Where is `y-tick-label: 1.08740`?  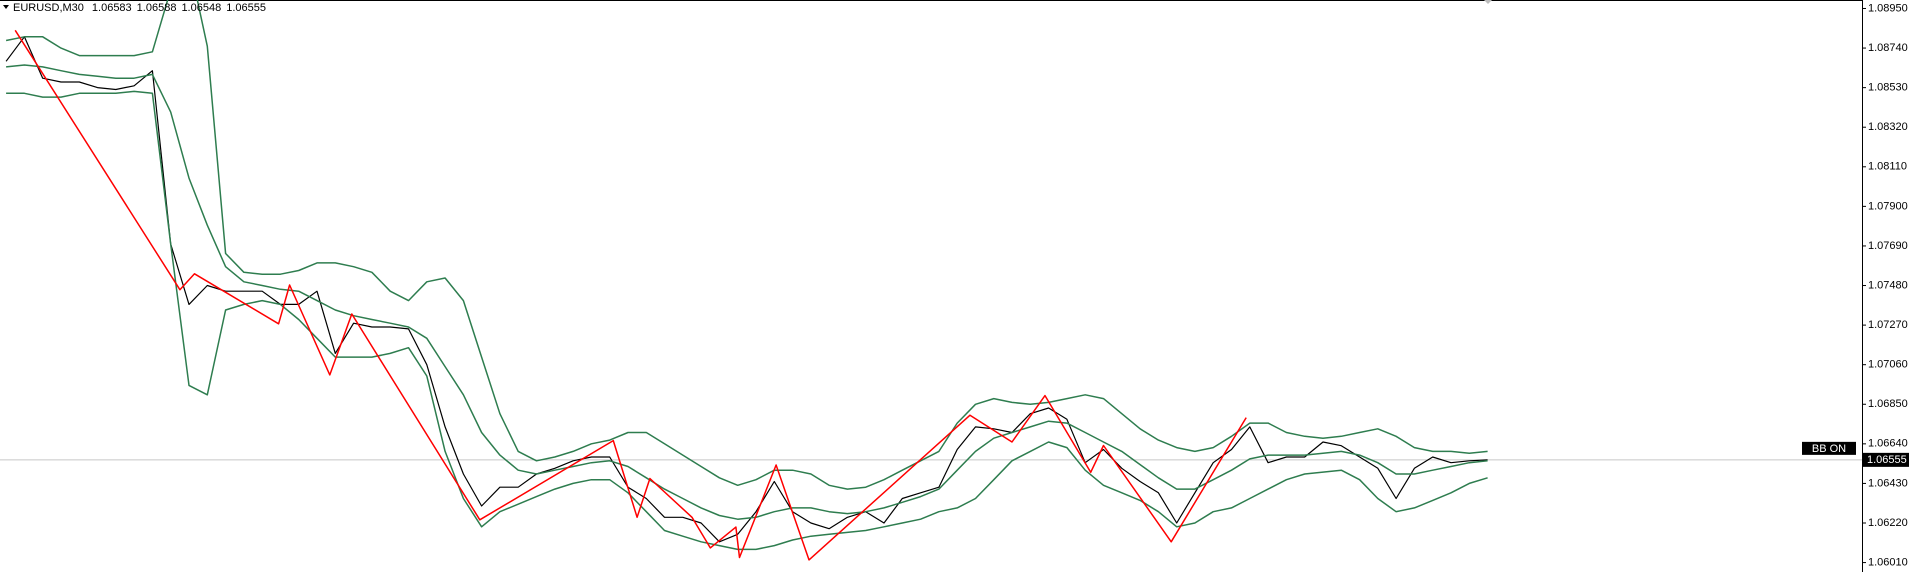 y-tick-label: 1.08740 is located at coordinates (1888, 48).